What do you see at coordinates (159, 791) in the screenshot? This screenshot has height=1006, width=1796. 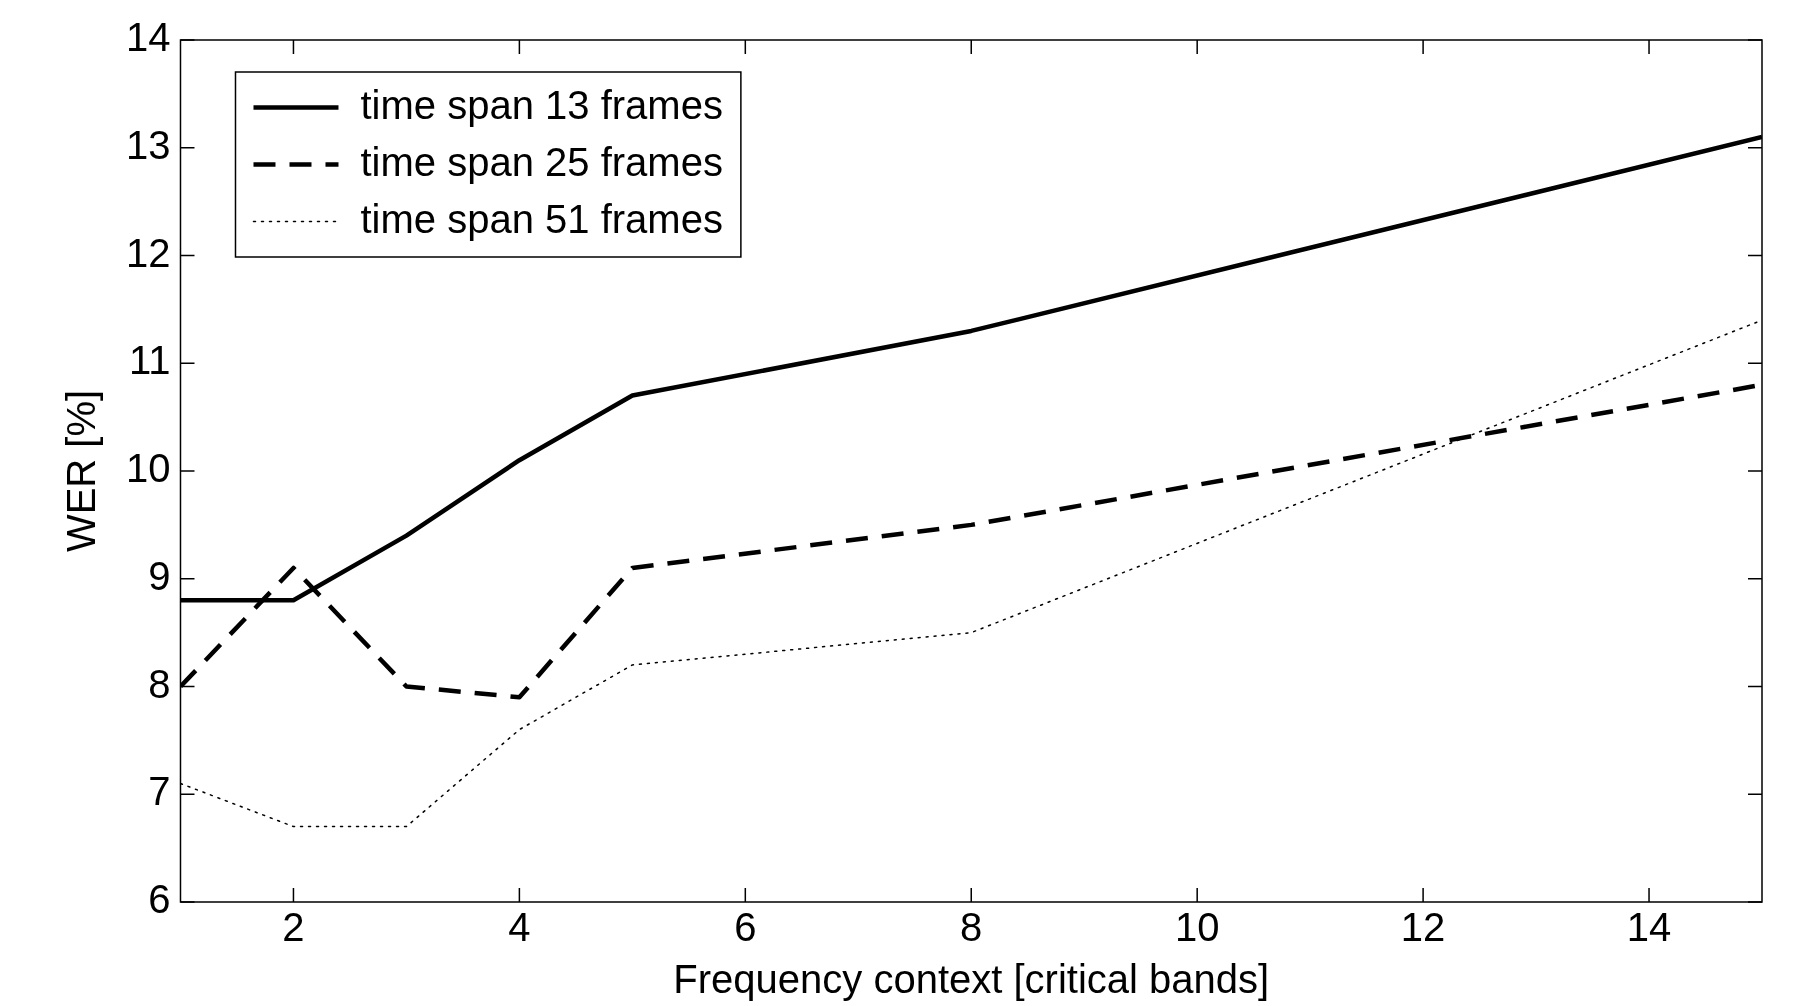 I see `y-tick-label: 7` at bounding box center [159, 791].